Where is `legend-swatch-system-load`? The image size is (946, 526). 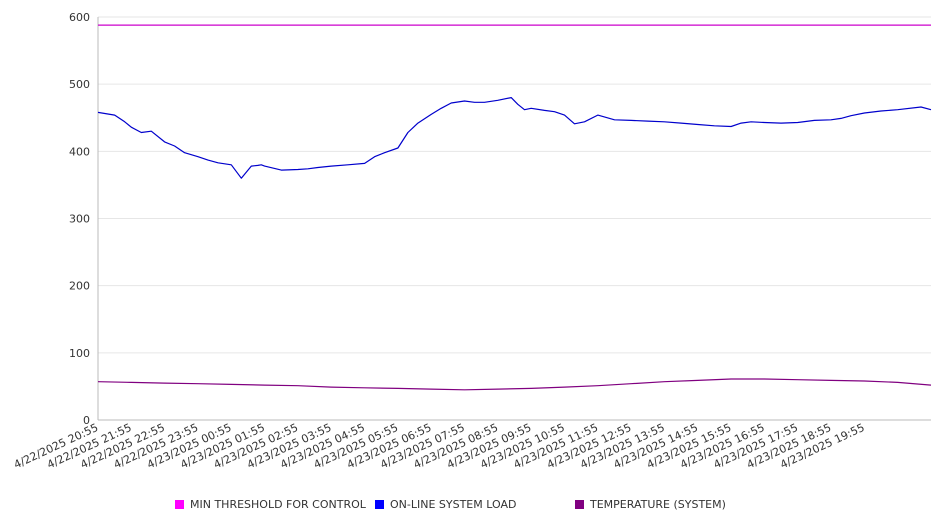
legend-swatch-system-load is located at coordinates (379, 504).